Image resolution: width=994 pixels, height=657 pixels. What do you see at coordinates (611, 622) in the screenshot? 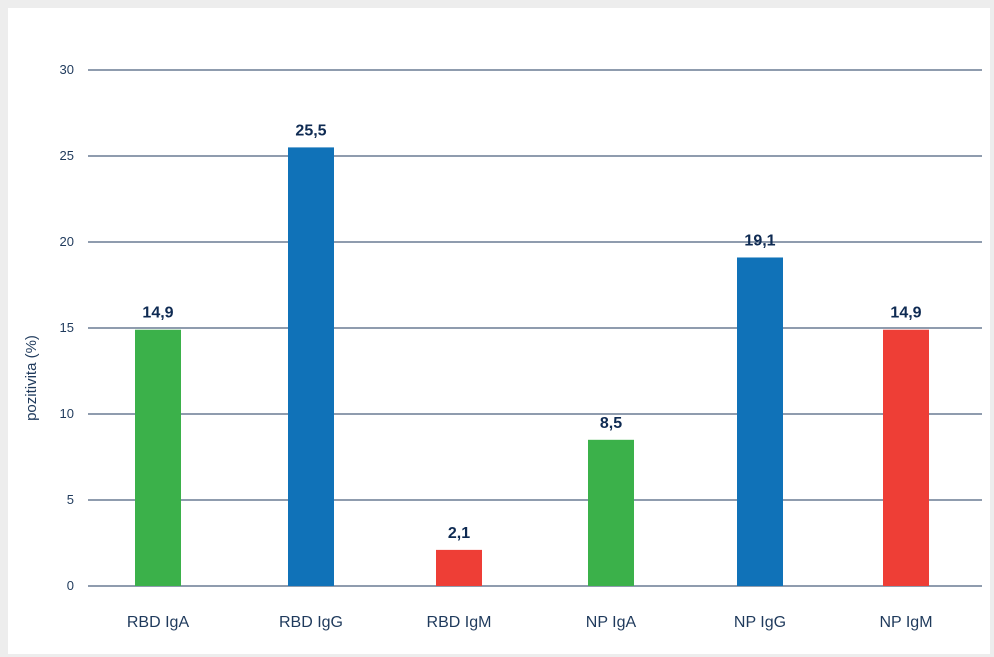
I see `x-tick-label: NP IgA` at bounding box center [611, 622].